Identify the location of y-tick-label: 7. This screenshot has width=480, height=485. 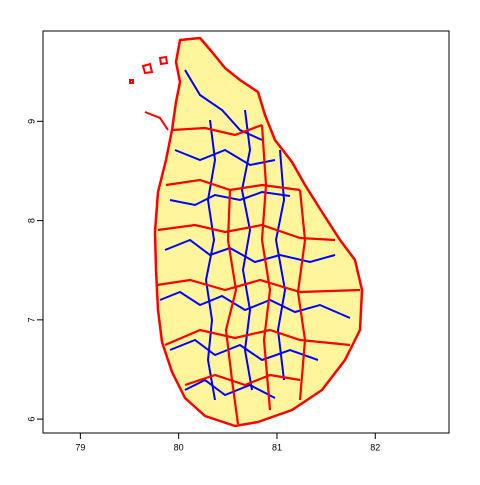
(31, 319).